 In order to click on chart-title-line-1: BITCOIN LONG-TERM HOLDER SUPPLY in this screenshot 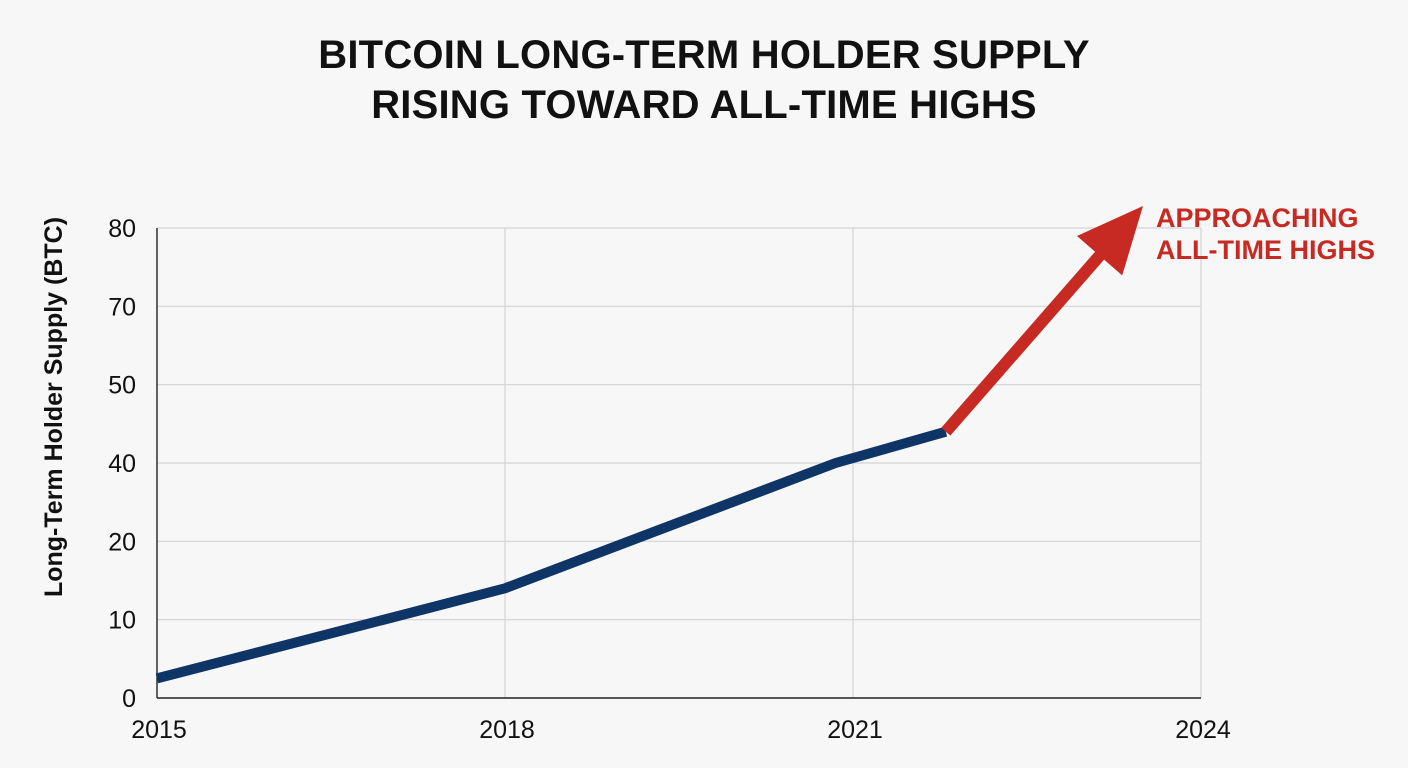, I will do `click(704, 55)`.